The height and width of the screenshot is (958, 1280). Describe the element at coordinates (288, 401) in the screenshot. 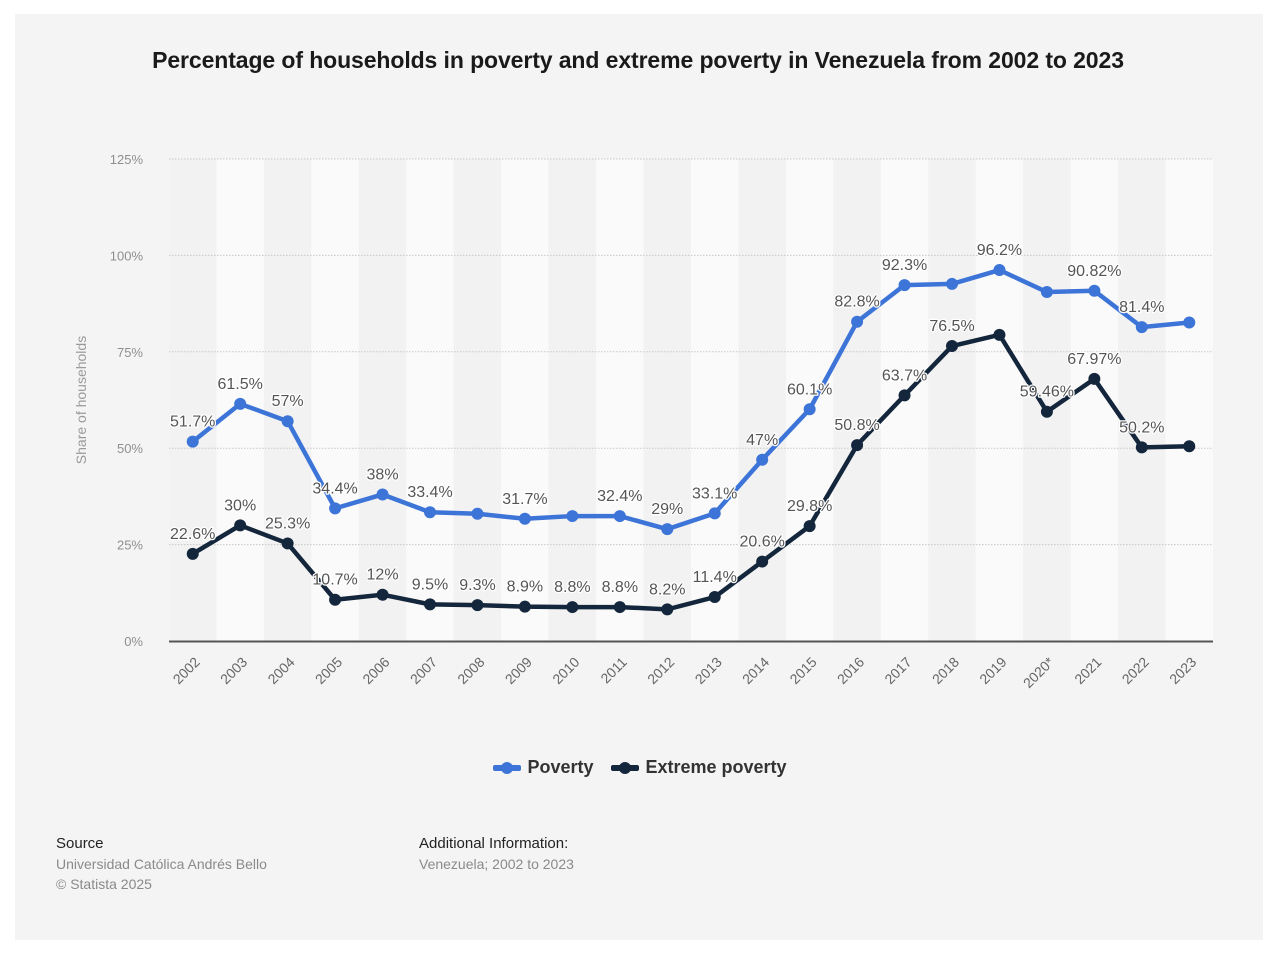

I see `data-label: 57%` at that location.